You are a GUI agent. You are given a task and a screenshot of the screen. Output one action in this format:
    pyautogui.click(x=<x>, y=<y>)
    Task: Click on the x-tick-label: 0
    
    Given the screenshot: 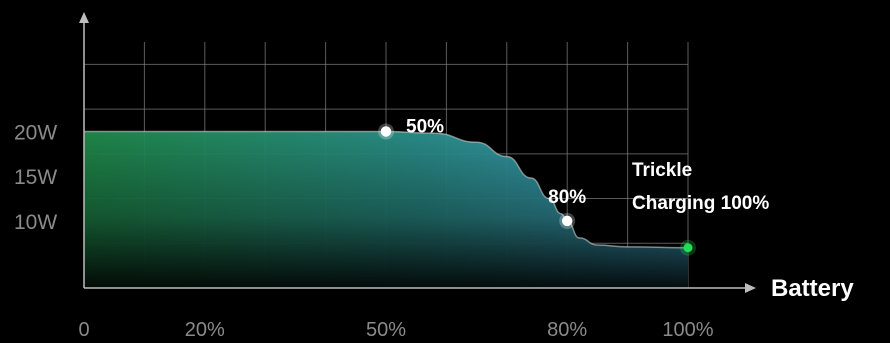 What is the action you would take?
    pyautogui.click(x=83, y=330)
    